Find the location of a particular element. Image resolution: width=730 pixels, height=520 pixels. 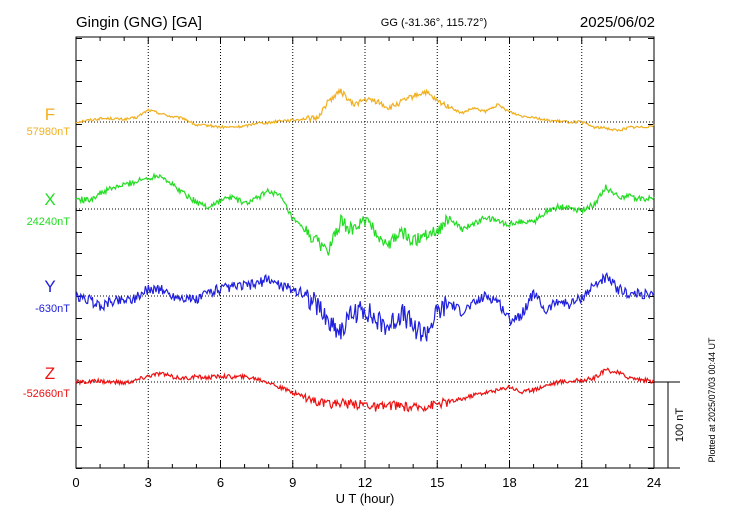

series-name-F: F is located at coordinates (50, 114).